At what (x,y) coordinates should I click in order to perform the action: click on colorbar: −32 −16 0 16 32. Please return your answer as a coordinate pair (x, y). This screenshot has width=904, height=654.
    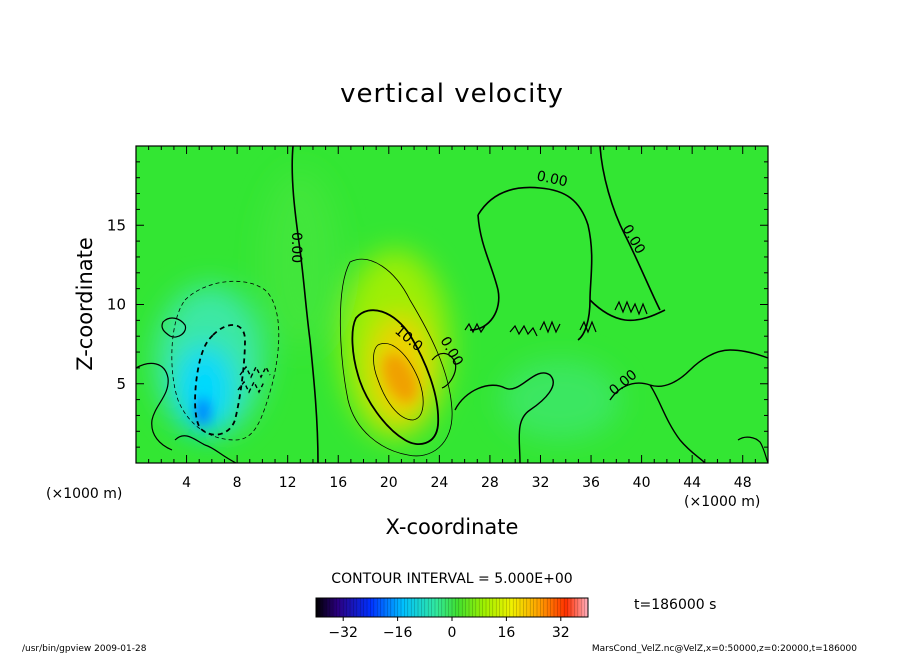
    Looking at the image, I should click on (452, 619).